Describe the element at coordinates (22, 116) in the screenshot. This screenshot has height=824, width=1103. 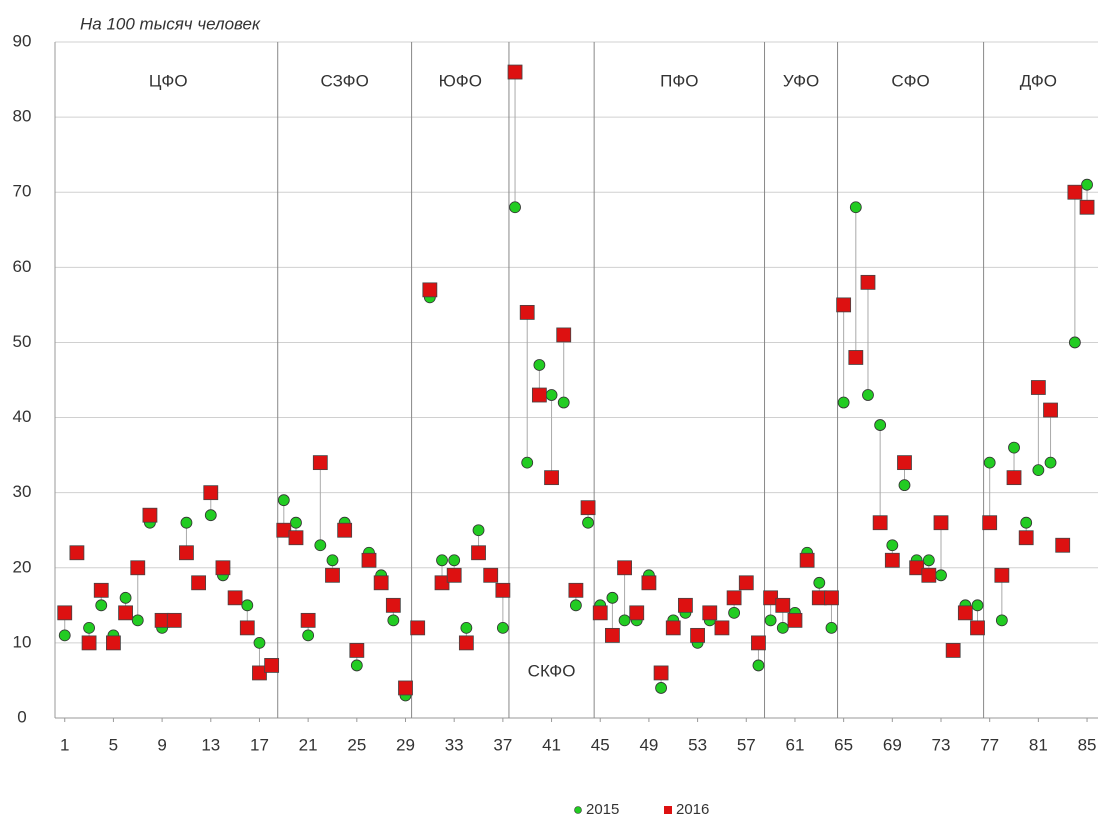
I see `y-tick-label: 80` at that location.